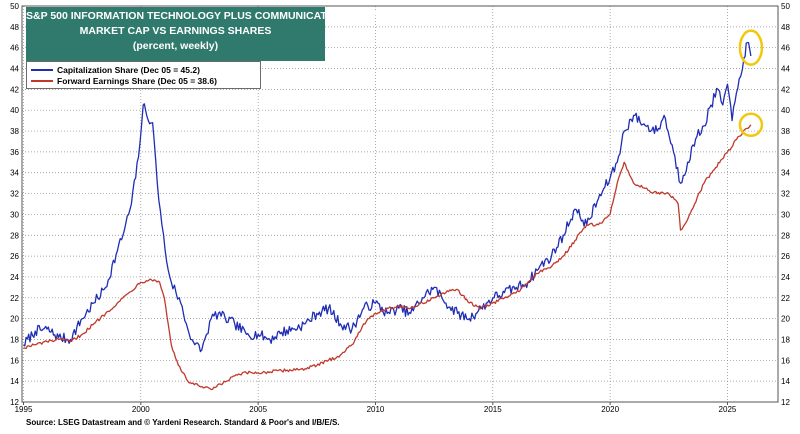 The height and width of the screenshot is (434, 800). What do you see at coordinates (128, 69) in the screenshot?
I see `legend-label-cap-share: Capitalization Share (Dec 05 = 45.2)` at bounding box center [128, 69].